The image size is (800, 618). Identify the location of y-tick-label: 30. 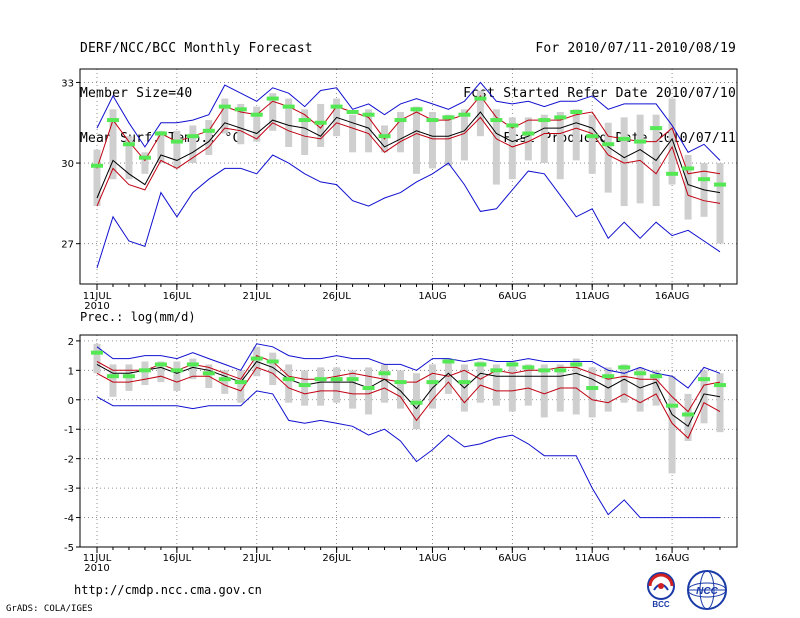
(67, 164).